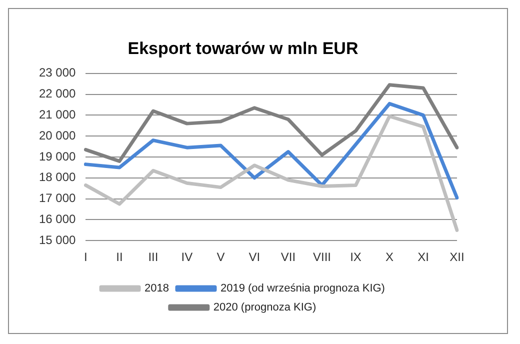 The height and width of the screenshot is (344, 520). What do you see at coordinates (457, 257) in the screenshot?
I see `x-tick-label: XII` at bounding box center [457, 257].